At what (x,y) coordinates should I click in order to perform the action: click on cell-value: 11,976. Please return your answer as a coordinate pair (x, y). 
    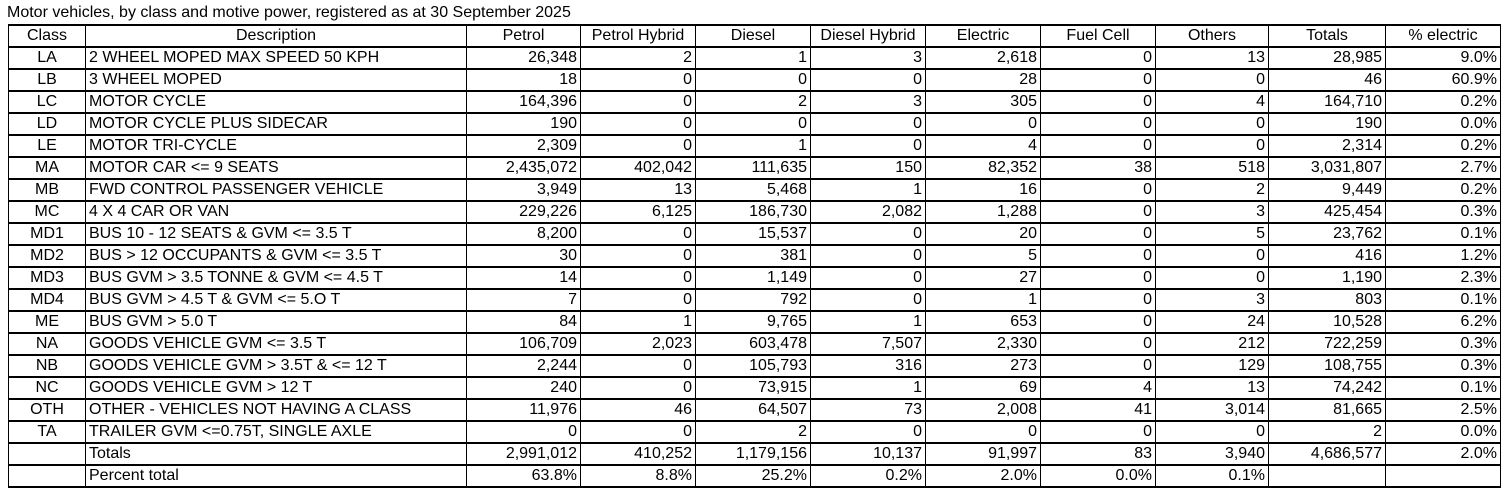
    Looking at the image, I should click on (523, 410).